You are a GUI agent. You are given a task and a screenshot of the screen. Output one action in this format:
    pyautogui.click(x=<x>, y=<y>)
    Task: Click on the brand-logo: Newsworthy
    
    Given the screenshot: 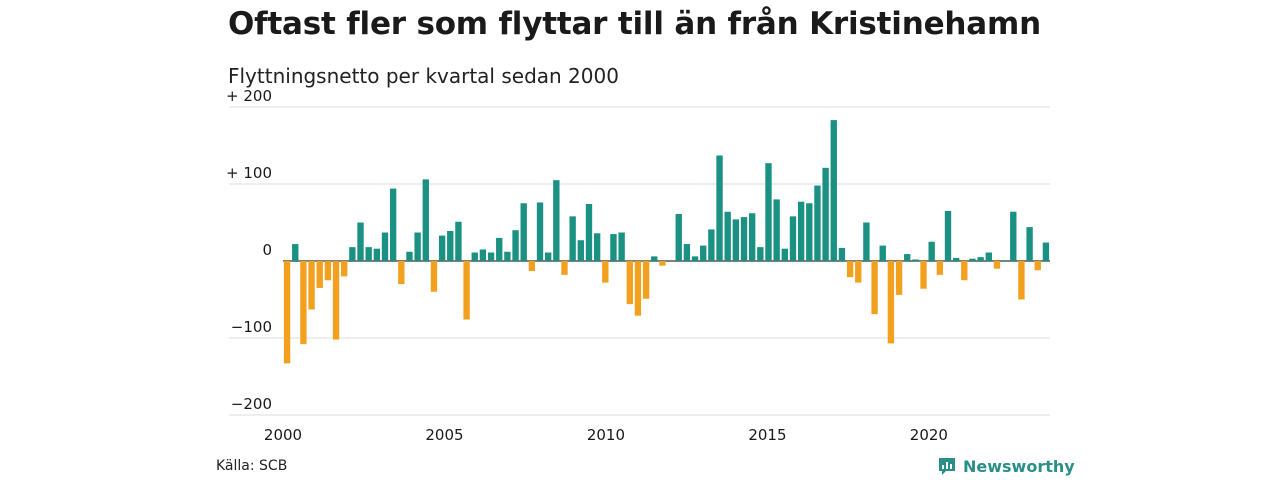 What is the action you would take?
    pyautogui.click(x=1006, y=466)
    